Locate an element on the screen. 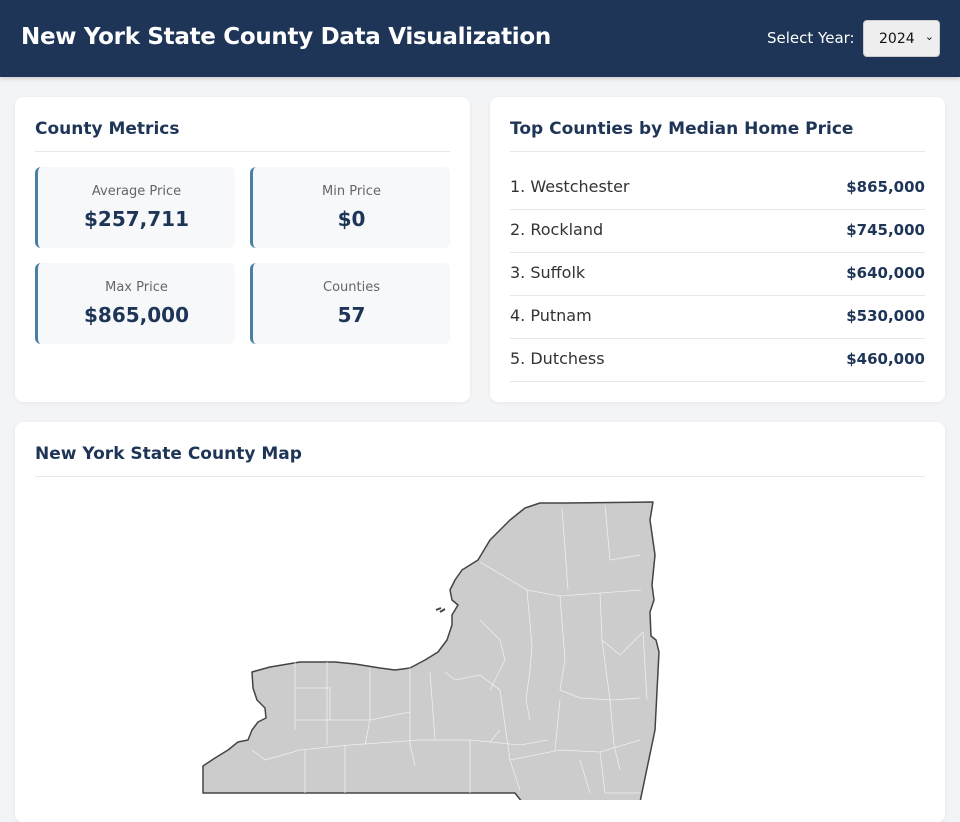 The width and height of the screenshot is (960, 822). year-select: 2024 ⌄ is located at coordinates (901, 38).